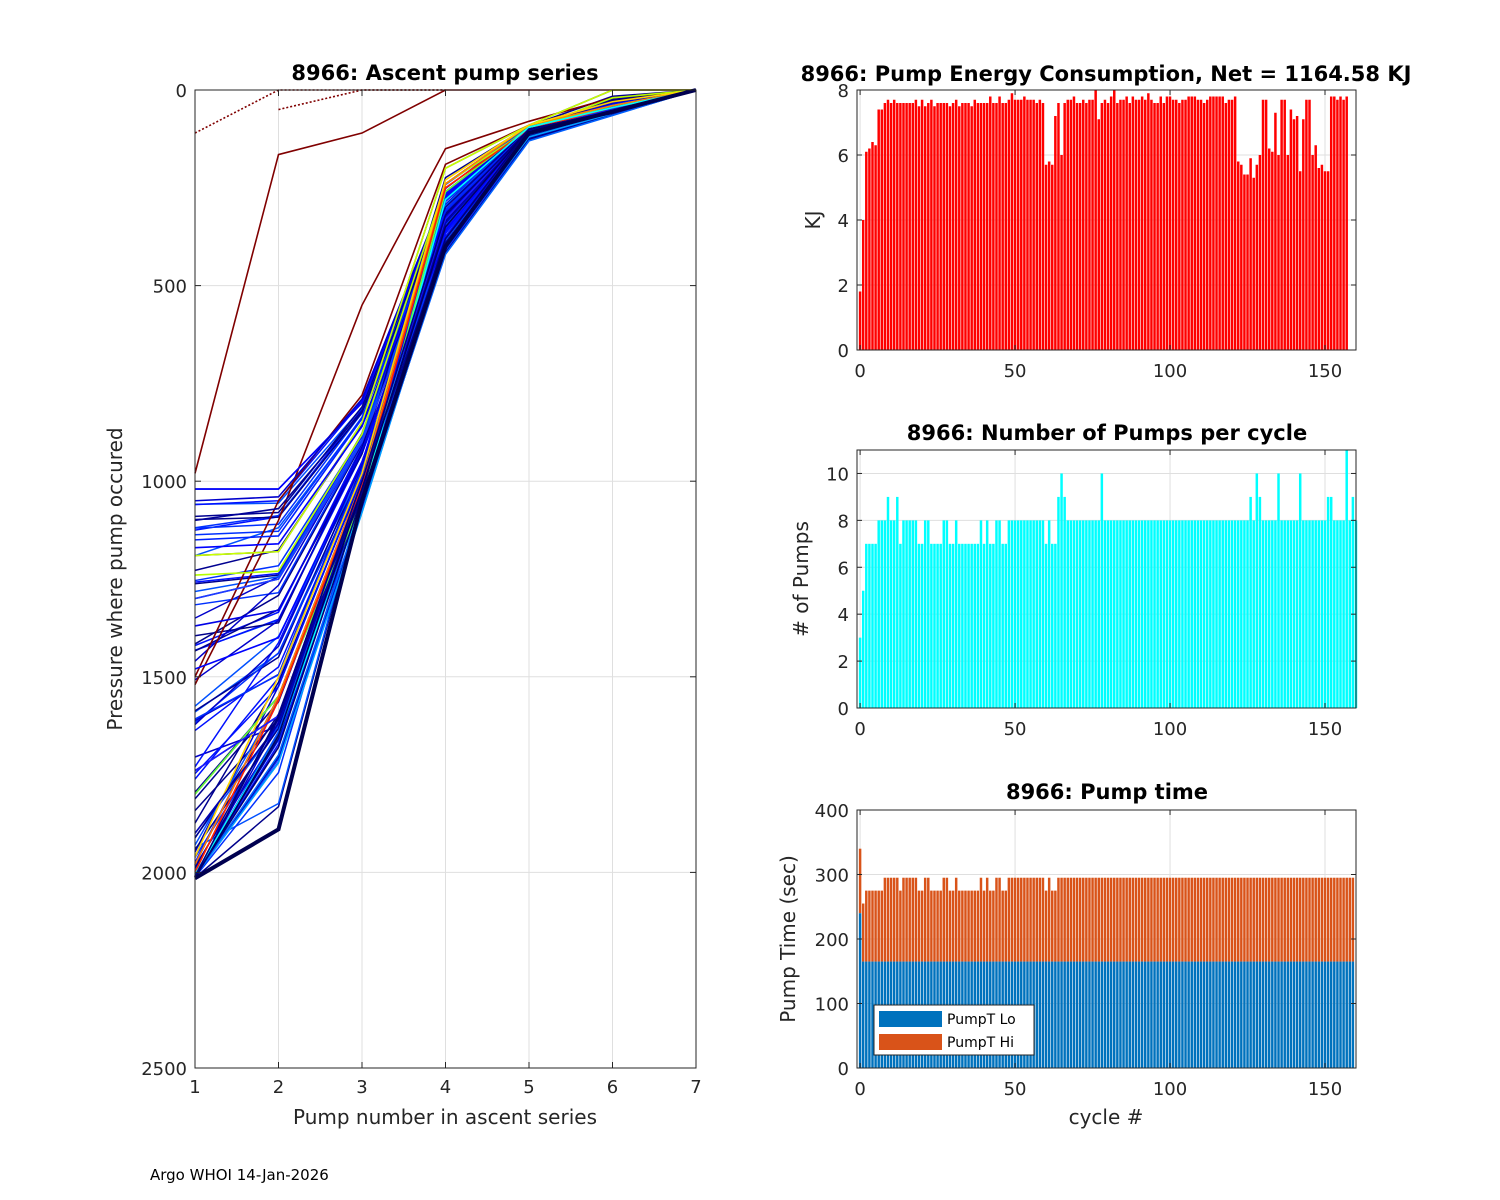  I want to click on y-tick-label: 1500, so click(164, 678).